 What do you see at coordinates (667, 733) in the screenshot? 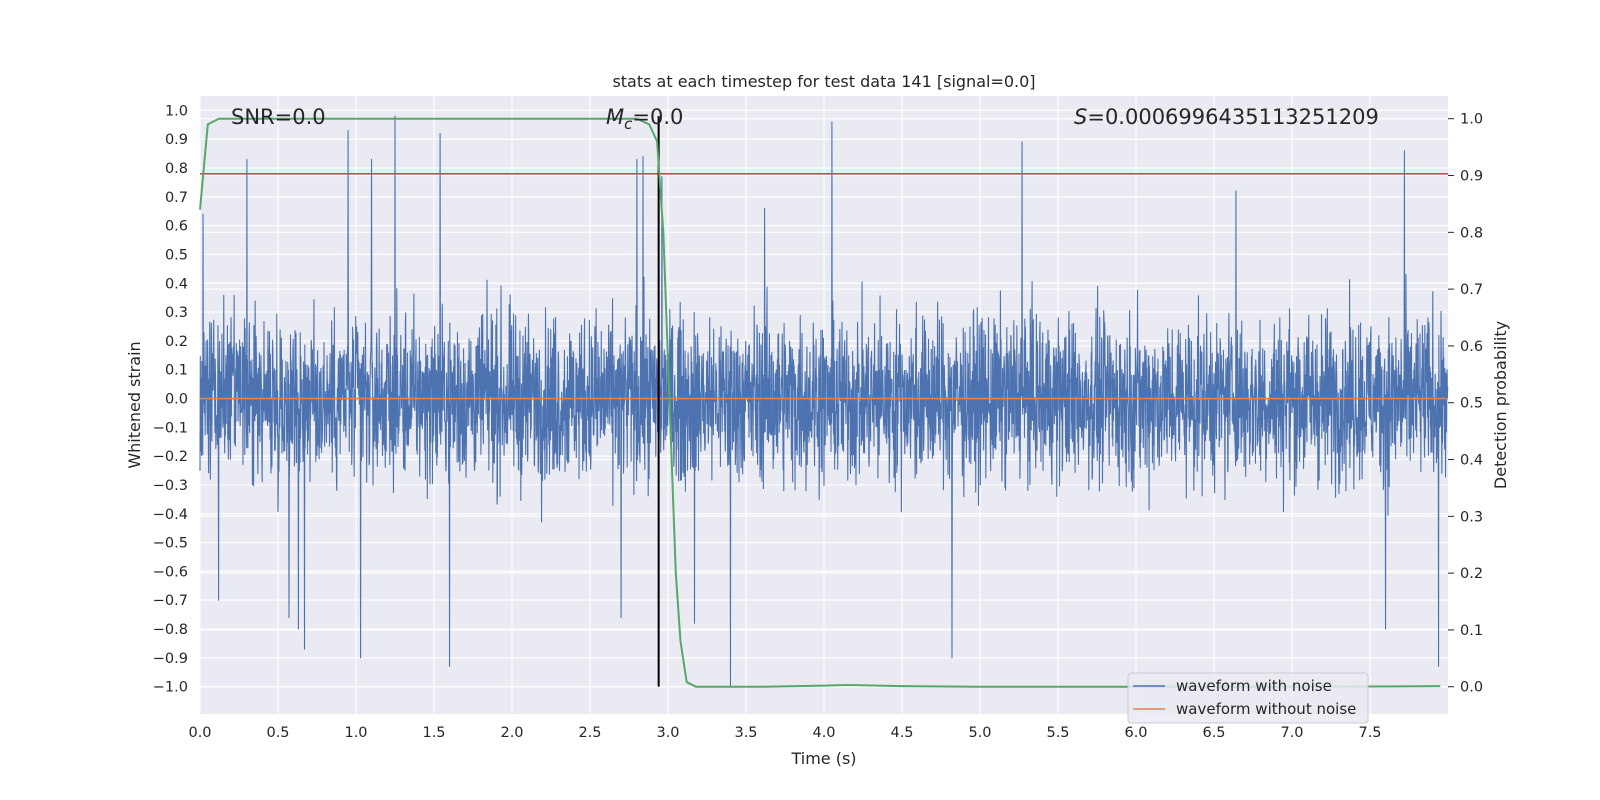
I see `x-tick-label: 3.0` at bounding box center [667, 733].